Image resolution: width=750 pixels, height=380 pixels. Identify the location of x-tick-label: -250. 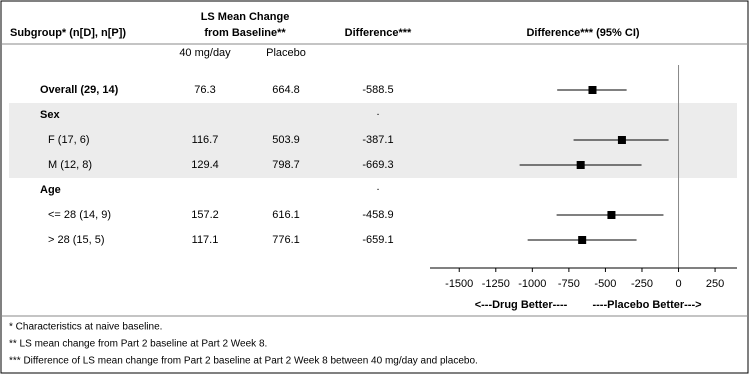
(642, 284).